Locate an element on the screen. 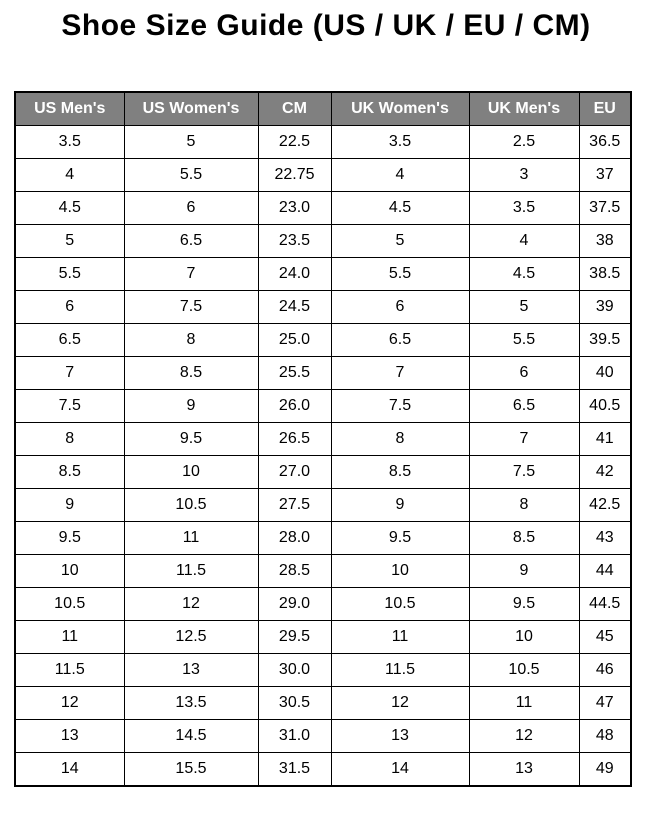 The image size is (652, 823). table-row: 6 7.5 24.5 6 5 39 is located at coordinates (323, 307).